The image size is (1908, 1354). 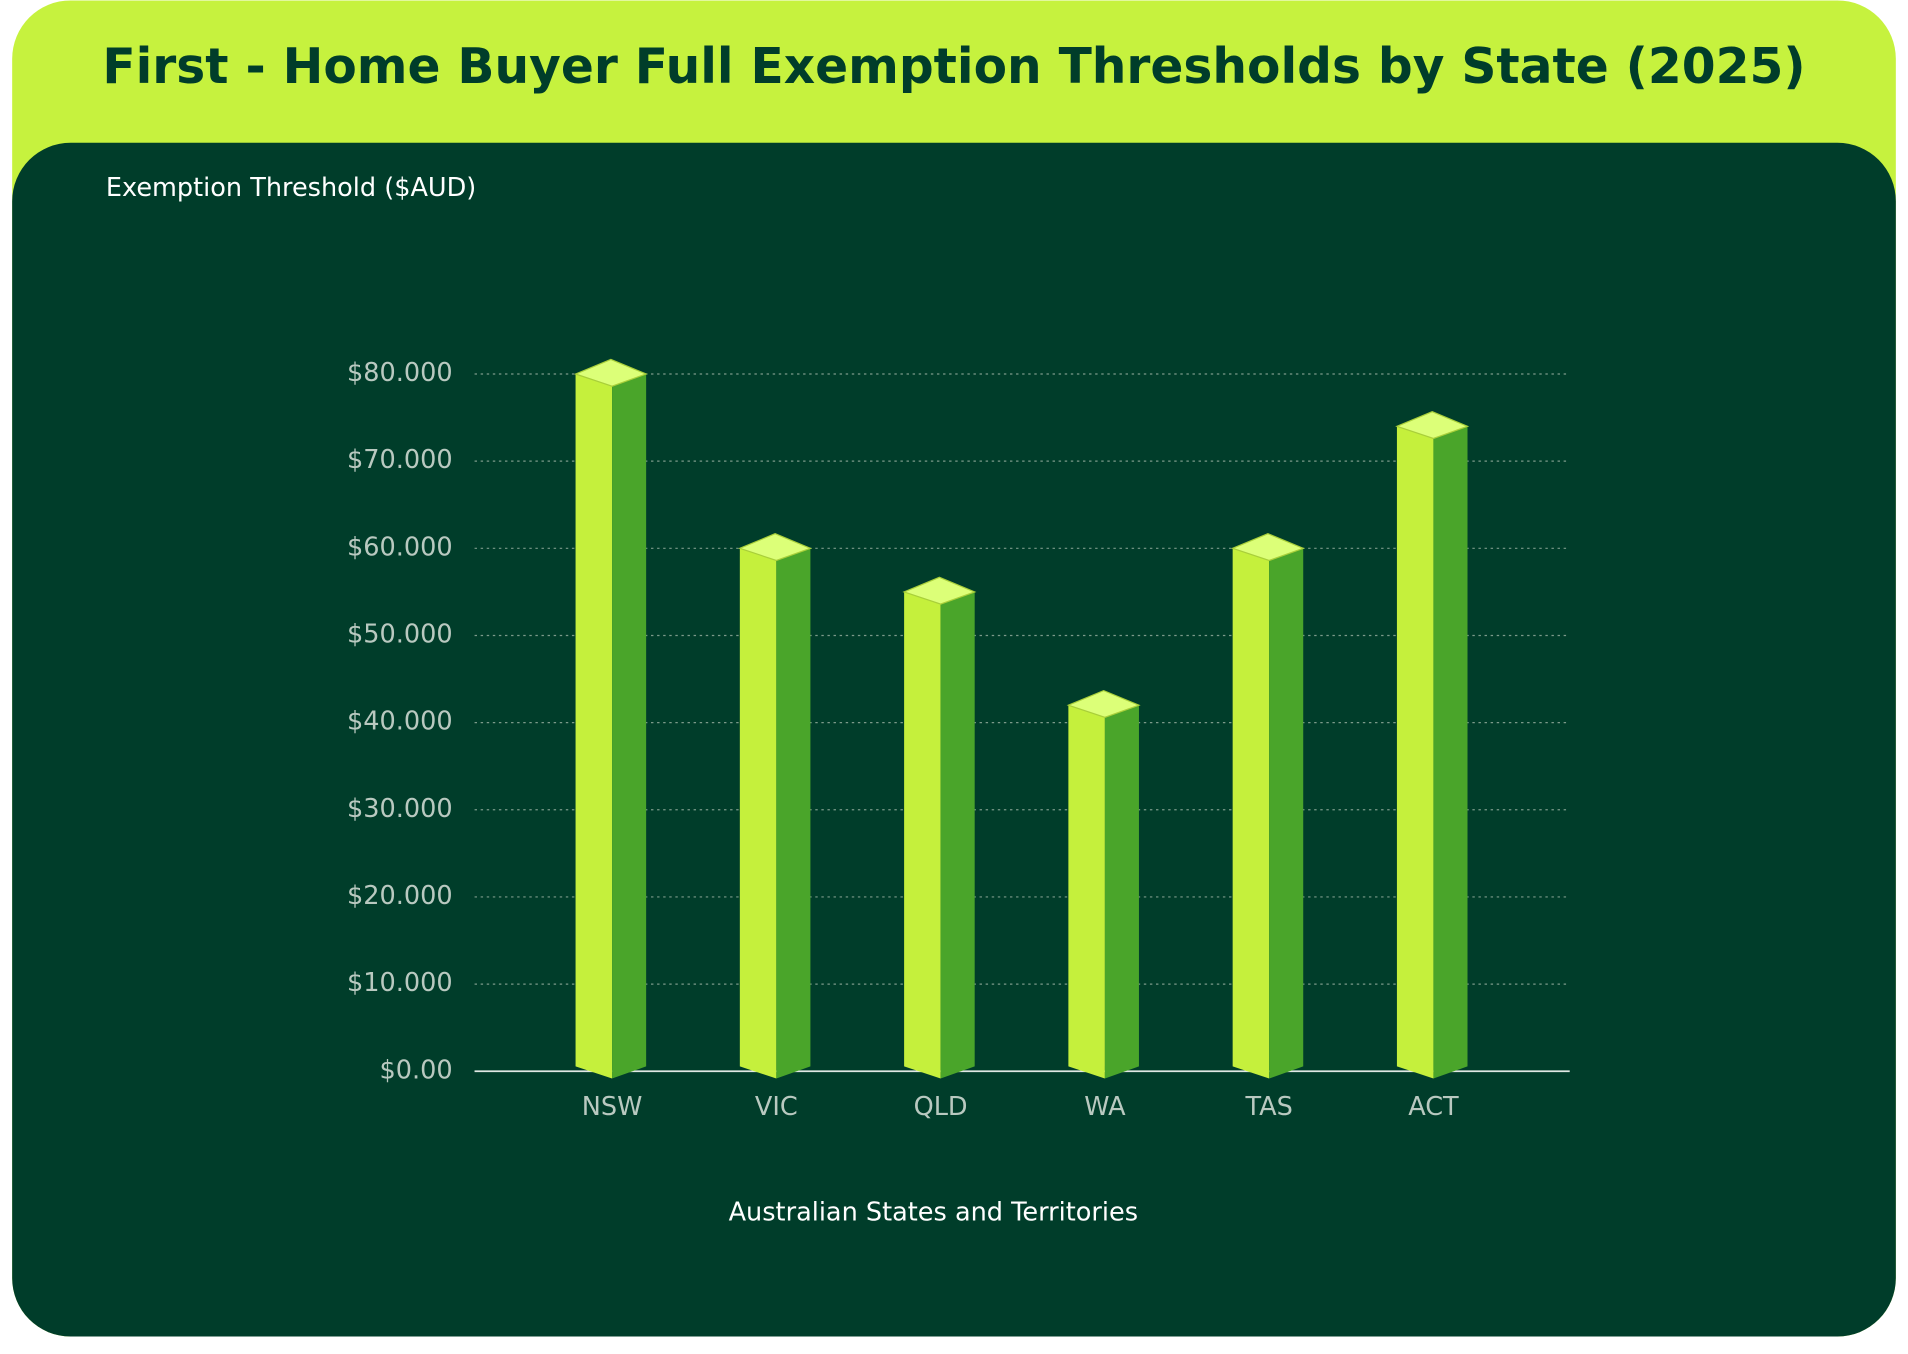 I want to click on y-tick-label: $50.000, so click(x=400, y=634).